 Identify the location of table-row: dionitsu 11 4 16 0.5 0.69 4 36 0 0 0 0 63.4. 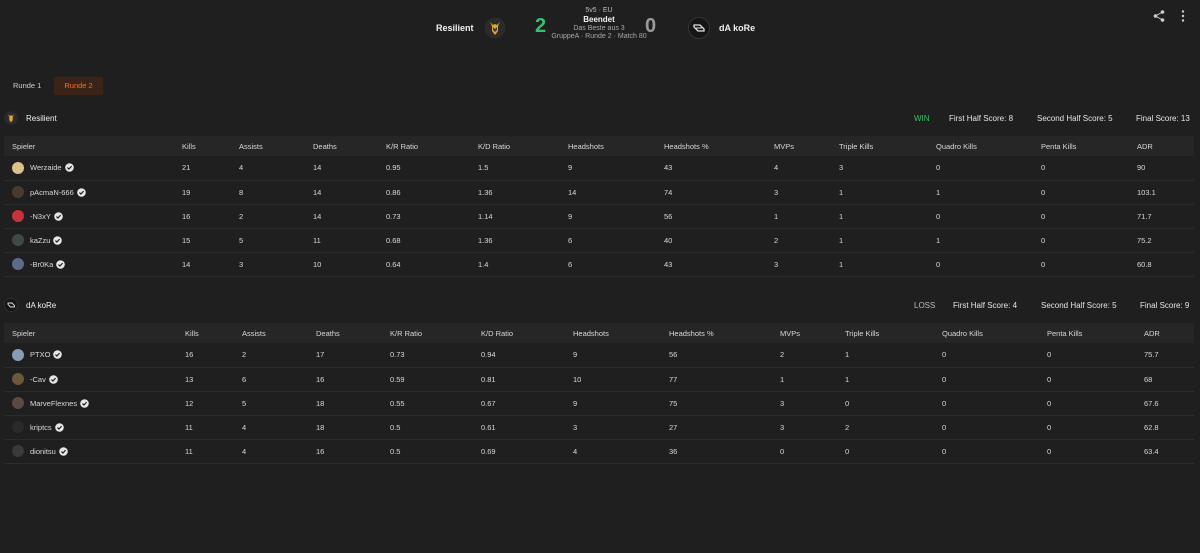
(599, 451).